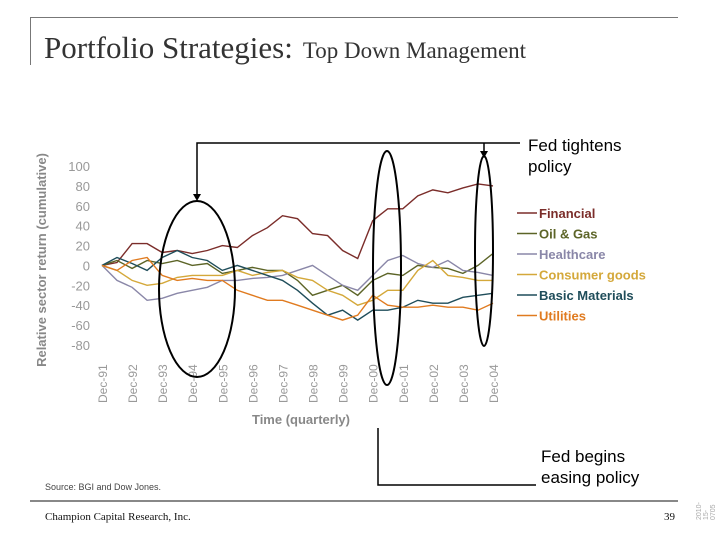 The width and height of the screenshot is (720, 540). Describe the element at coordinates (86, 265) in the screenshot. I see `y-tick-label: 0` at that location.